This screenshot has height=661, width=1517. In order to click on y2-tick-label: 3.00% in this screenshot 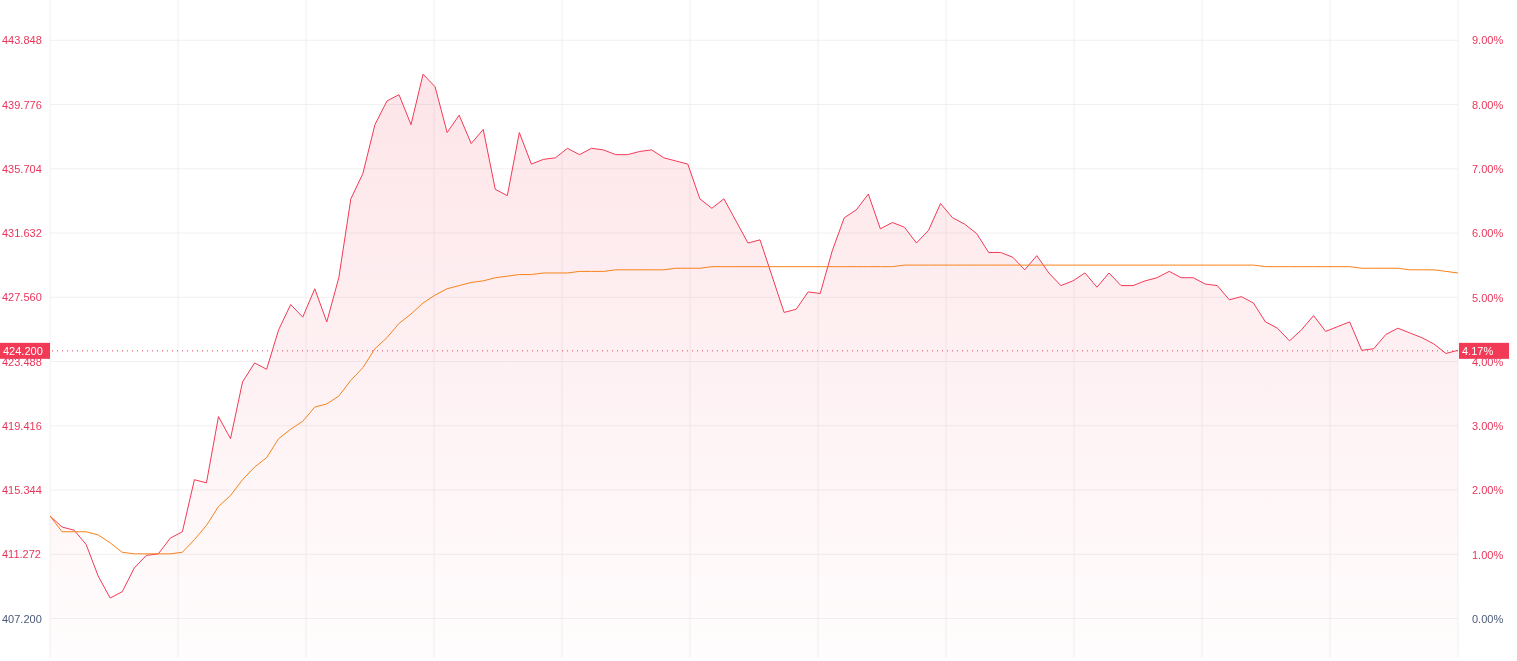, I will do `click(1488, 426)`.